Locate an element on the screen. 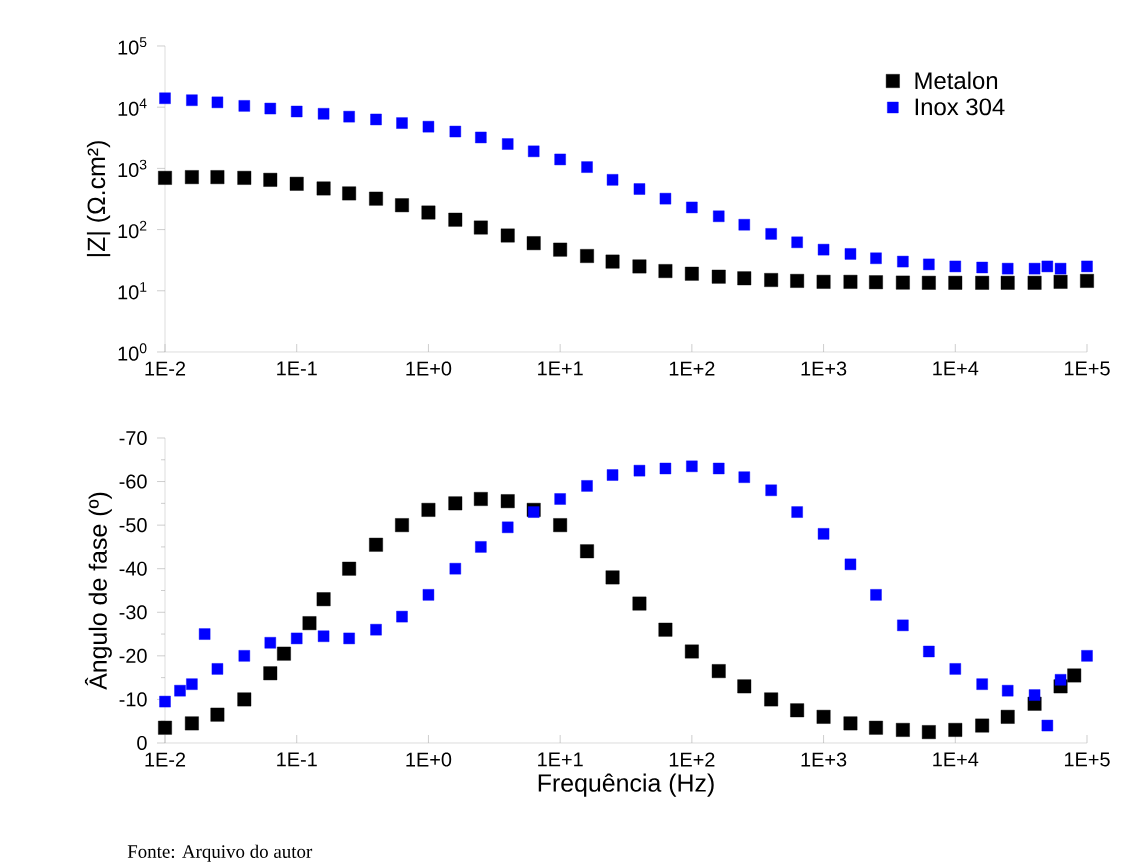  source-note: Fonte: Arquivo do autor is located at coordinates (220, 853).